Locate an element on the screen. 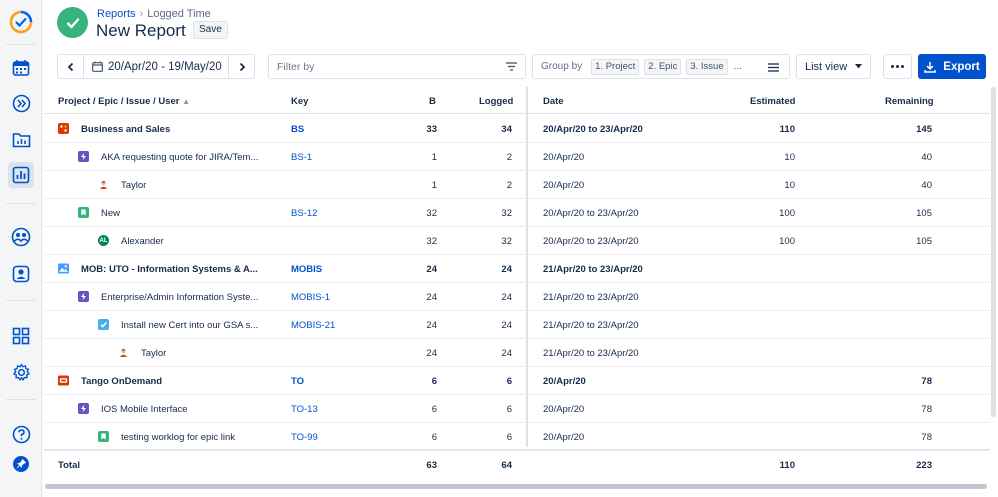  row-key-link: TO is located at coordinates (298, 381).